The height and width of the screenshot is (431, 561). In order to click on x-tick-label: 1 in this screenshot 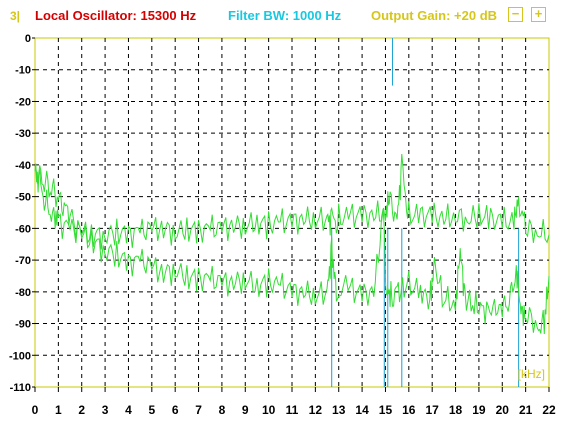, I will do `click(58, 410)`.